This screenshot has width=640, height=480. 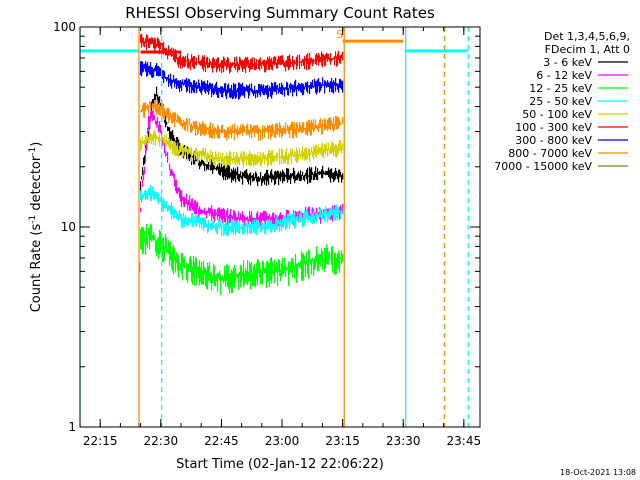 I want to click on y-tick-label: 1, so click(x=72, y=427).